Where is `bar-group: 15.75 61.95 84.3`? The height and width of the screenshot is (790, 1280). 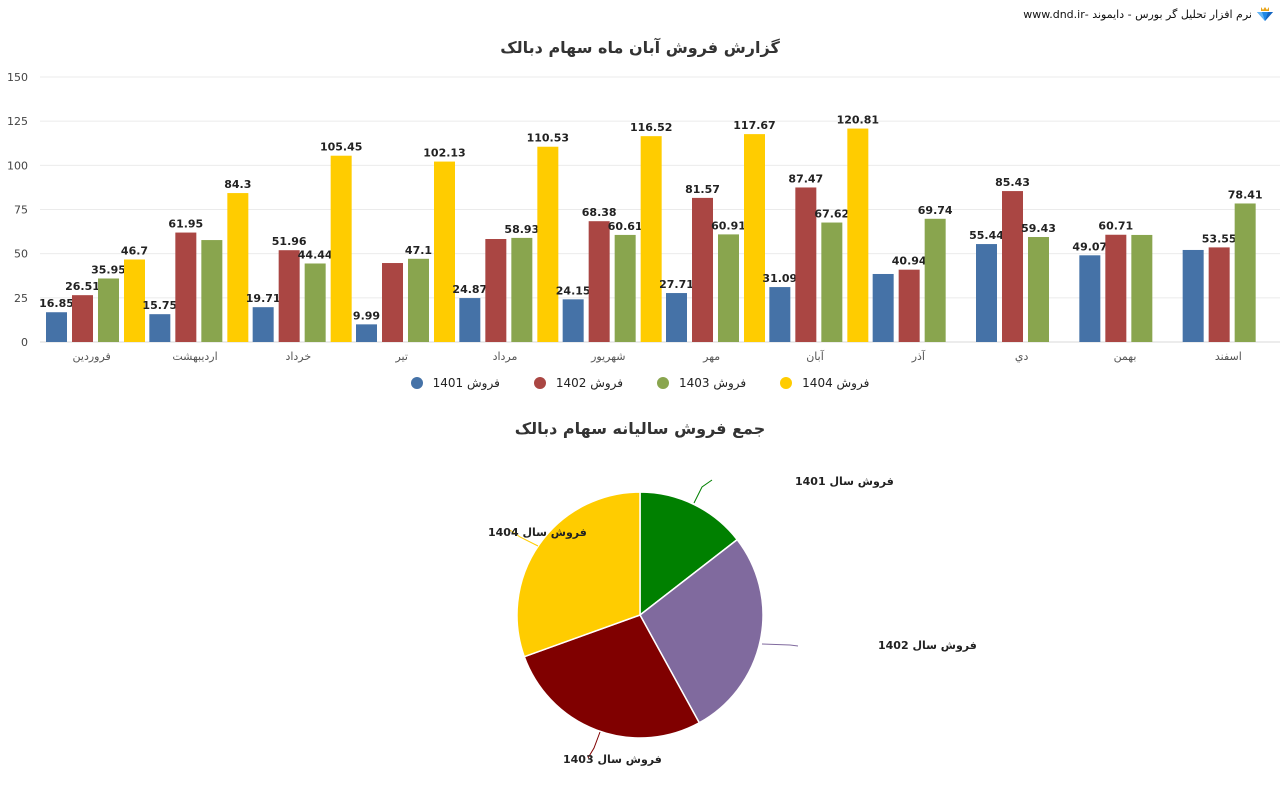
bar-group: 15.75 61.95 84.3 is located at coordinates (196, 260).